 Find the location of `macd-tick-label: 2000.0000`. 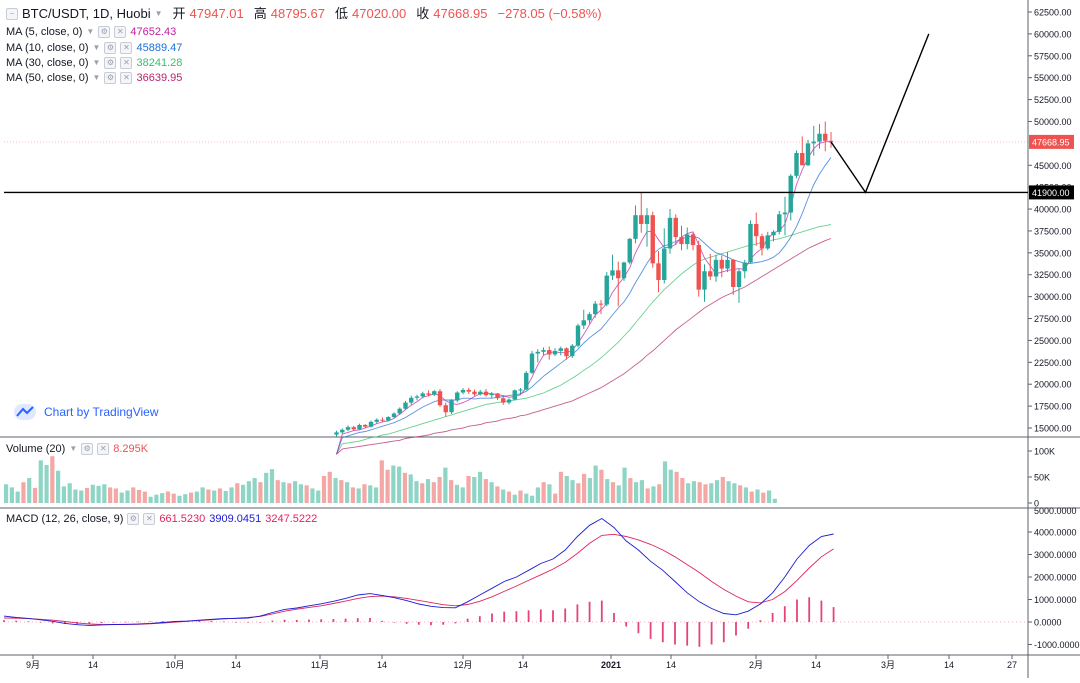

macd-tick-label: 2000.0000 is located at coordinates (1055, 578).